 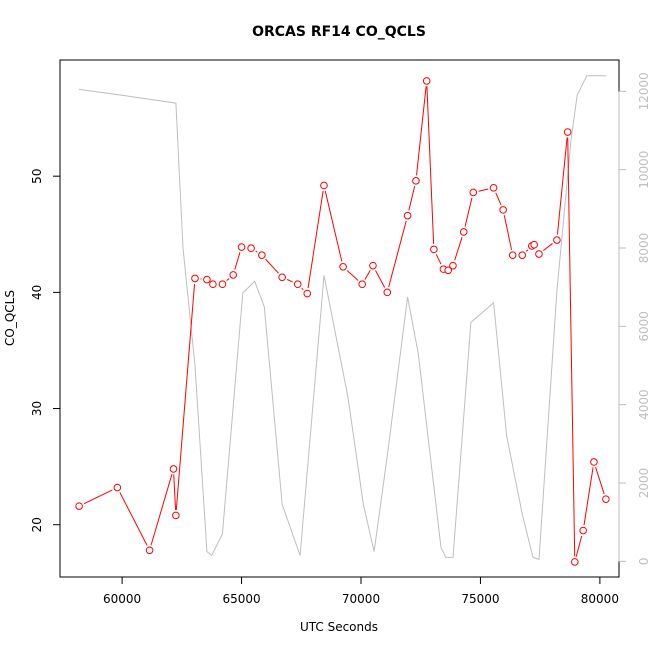 What do you see at coordinates (600, 599) in the screenshot?
I see `x-tick-label: 80000` at bounding box center [600, 599].